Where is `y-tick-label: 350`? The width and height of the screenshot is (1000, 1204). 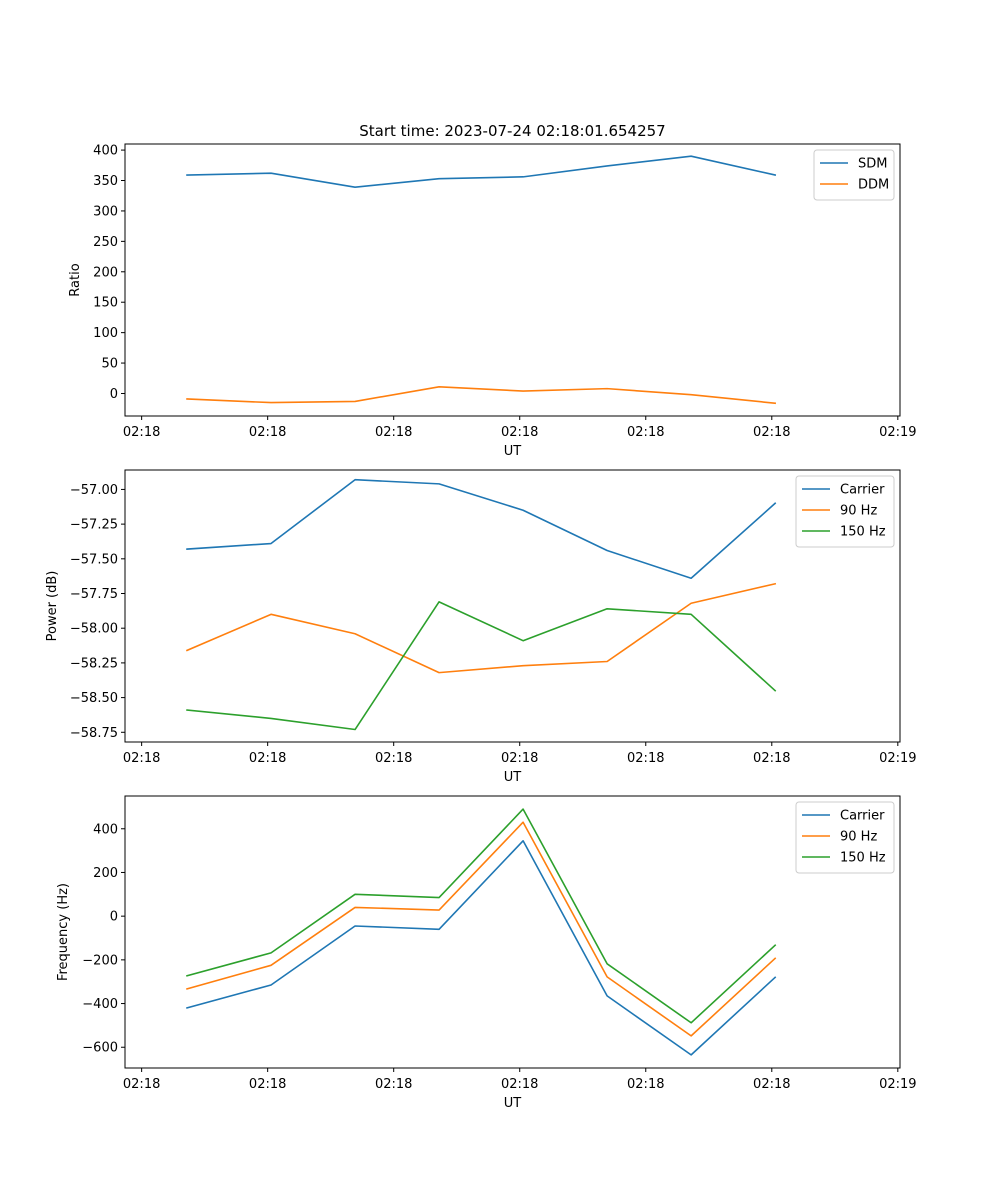 y-tick-label: 350 is located at coordinates (105, 181).